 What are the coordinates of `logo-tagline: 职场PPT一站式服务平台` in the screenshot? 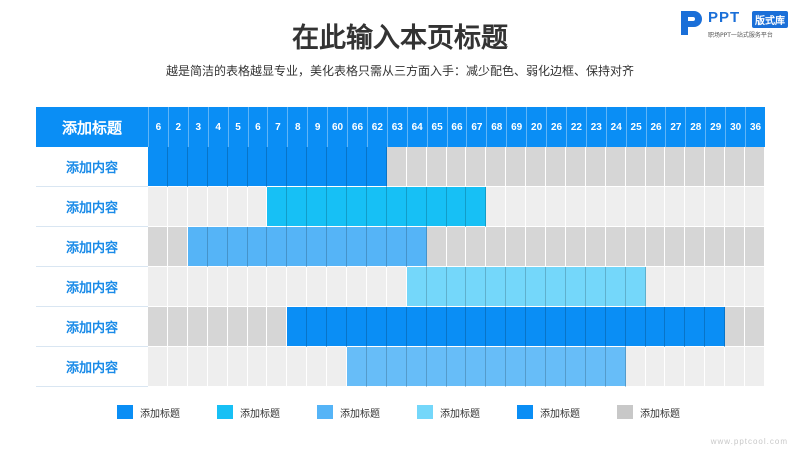 It's located at (740, 35).